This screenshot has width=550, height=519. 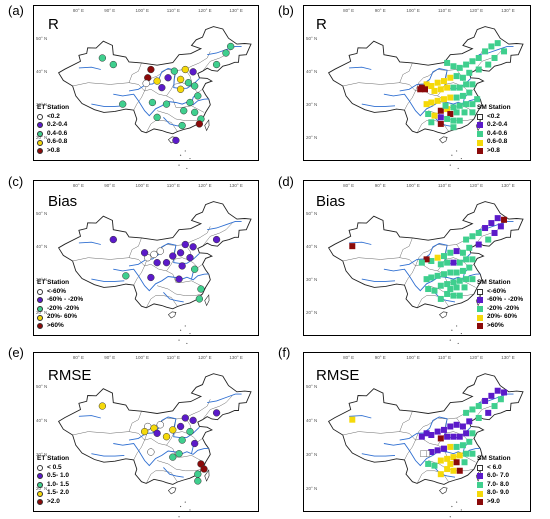 I want to click on longitude-label: 130° E, so click(x=508, y=10).